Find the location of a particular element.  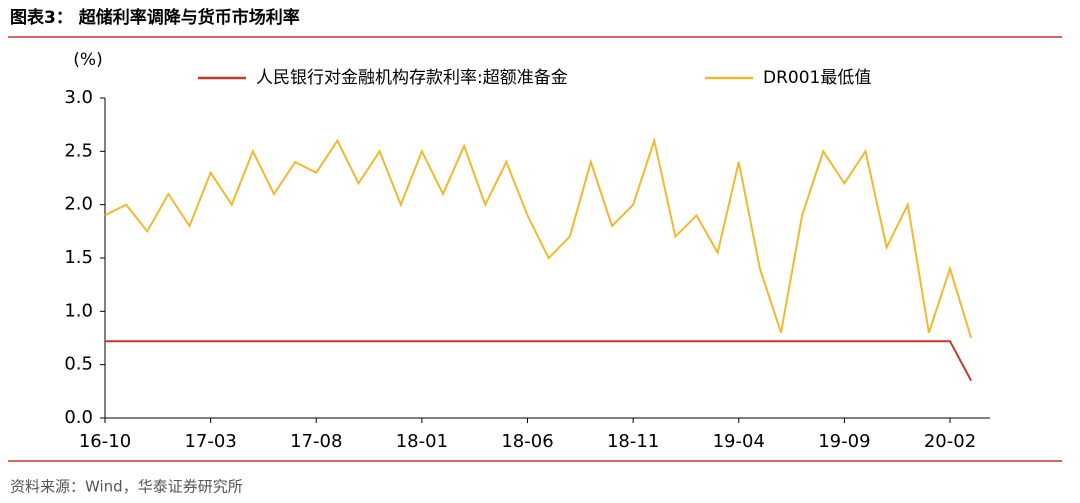

legend-label: DR001最低值 is located at coordinates (817, 78).